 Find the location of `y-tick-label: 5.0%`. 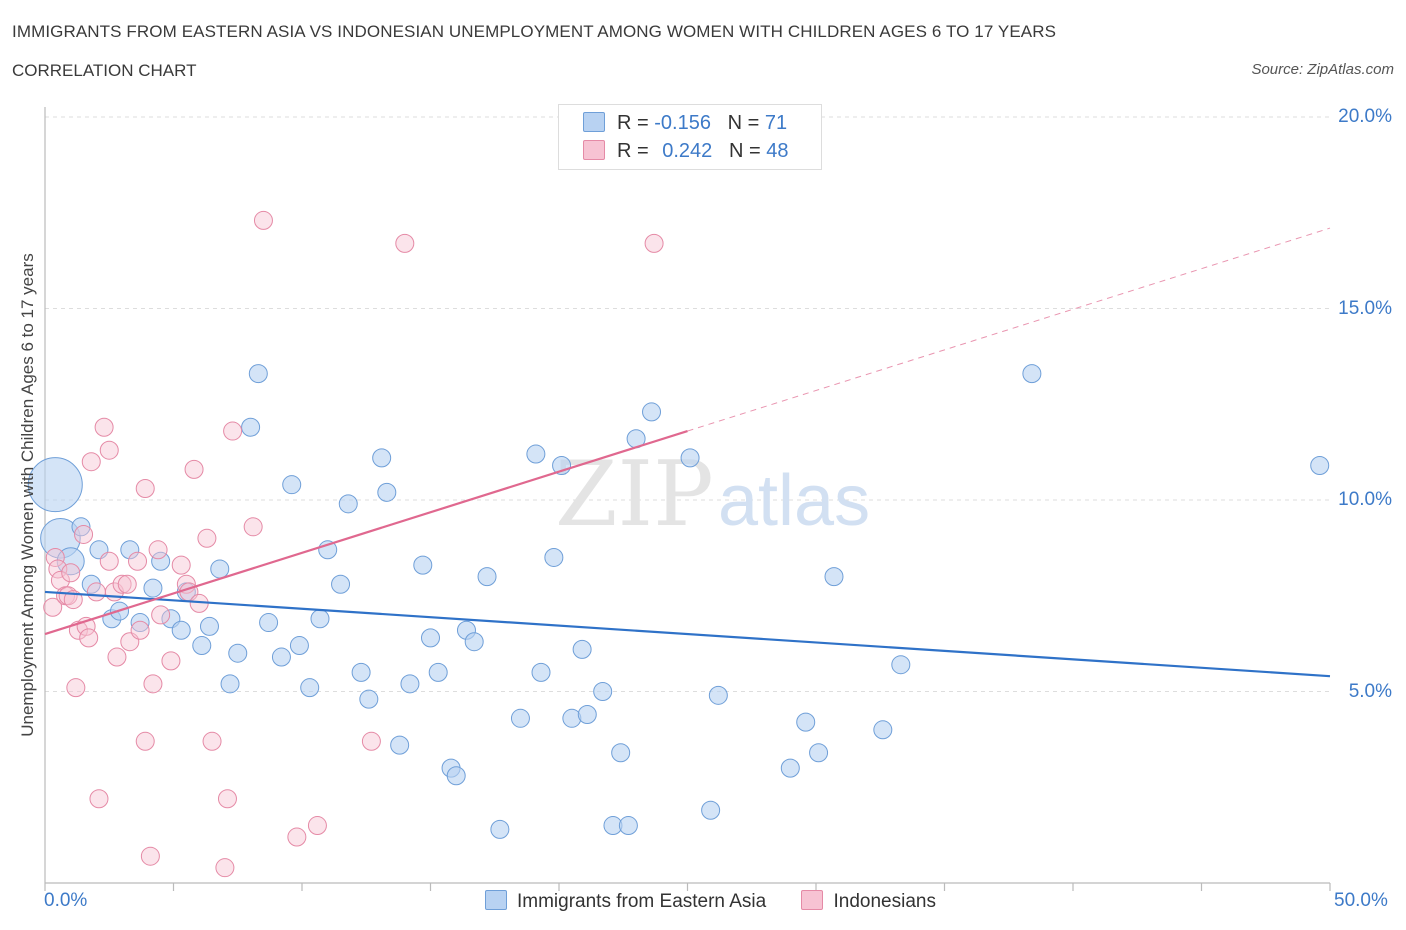

y-tick-label: 5.0% is located at coordinates (1370, 691).